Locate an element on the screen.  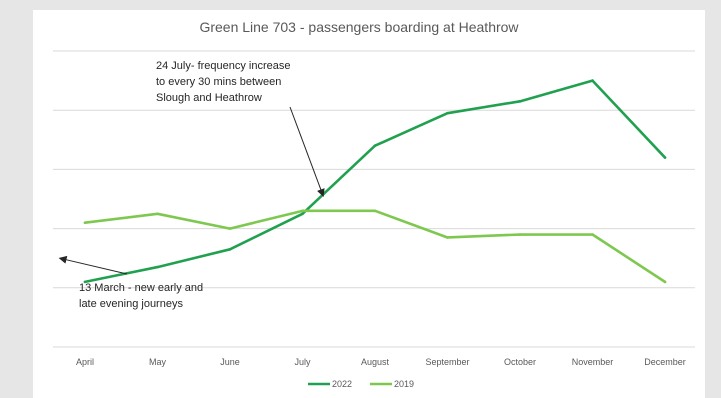
x-tick-label: August is located at coordinates (375, 362).